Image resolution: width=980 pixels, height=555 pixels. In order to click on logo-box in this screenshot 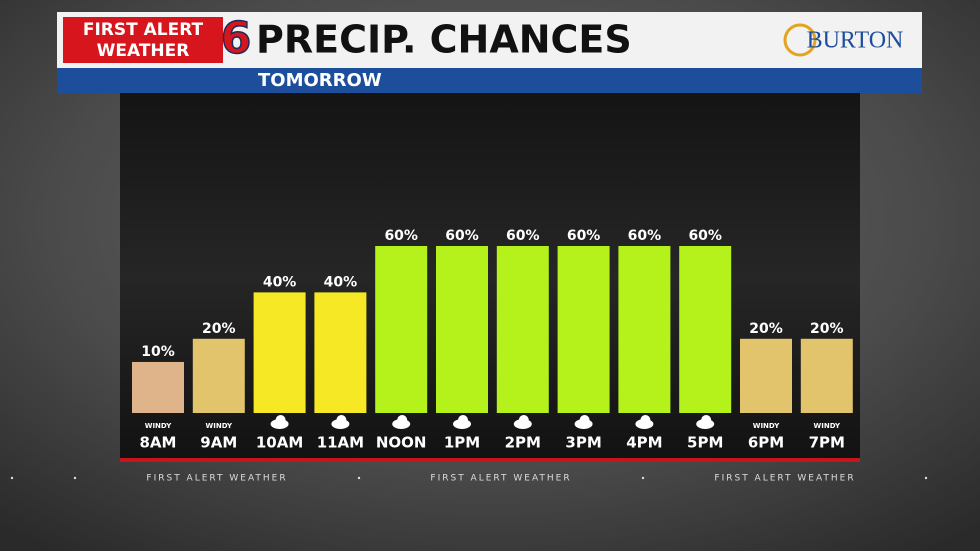, I will do `click(143, 40)`.